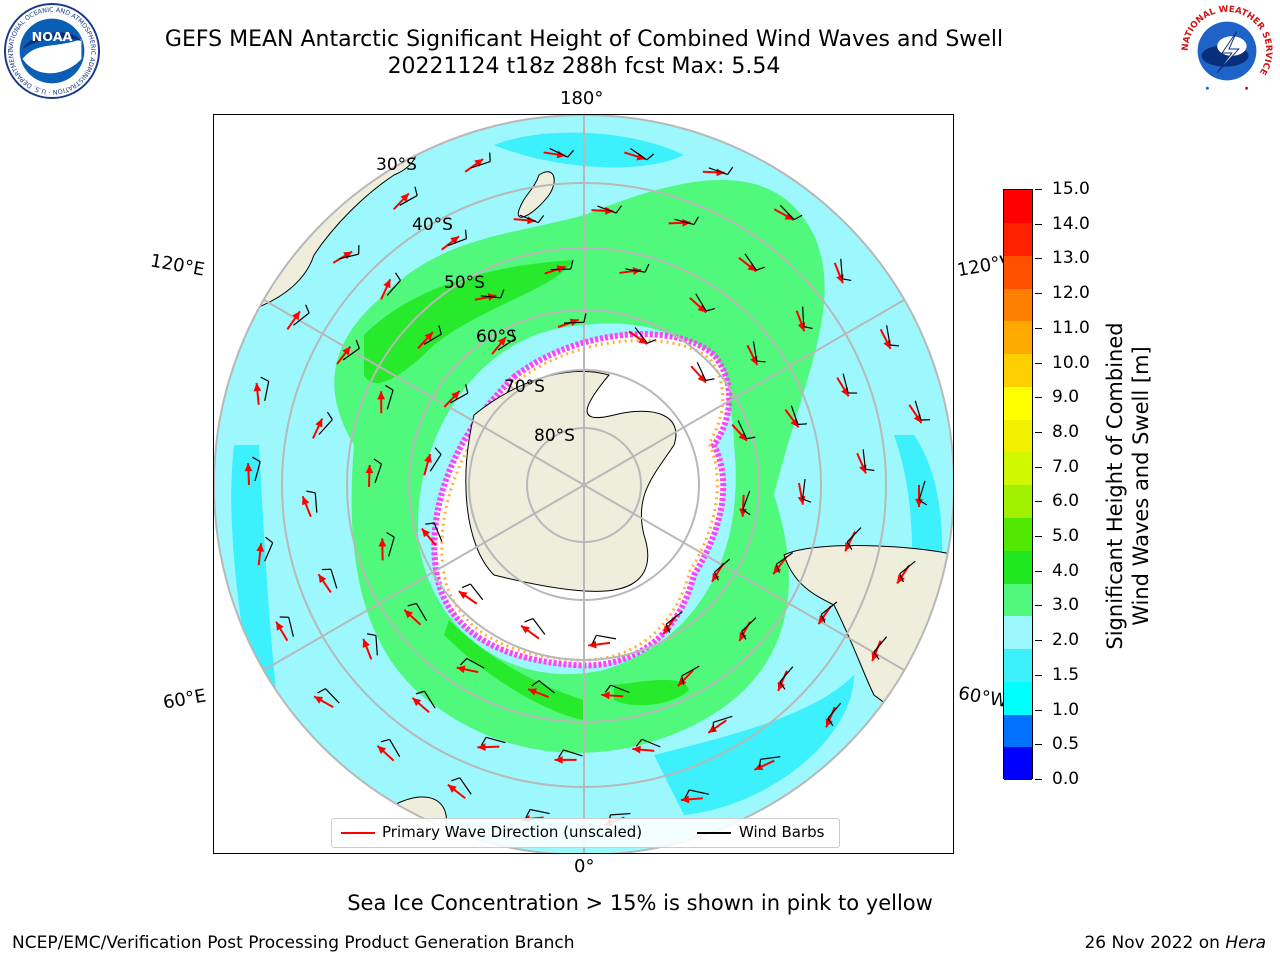  I want to click on colorbar, so click(1018, 485).